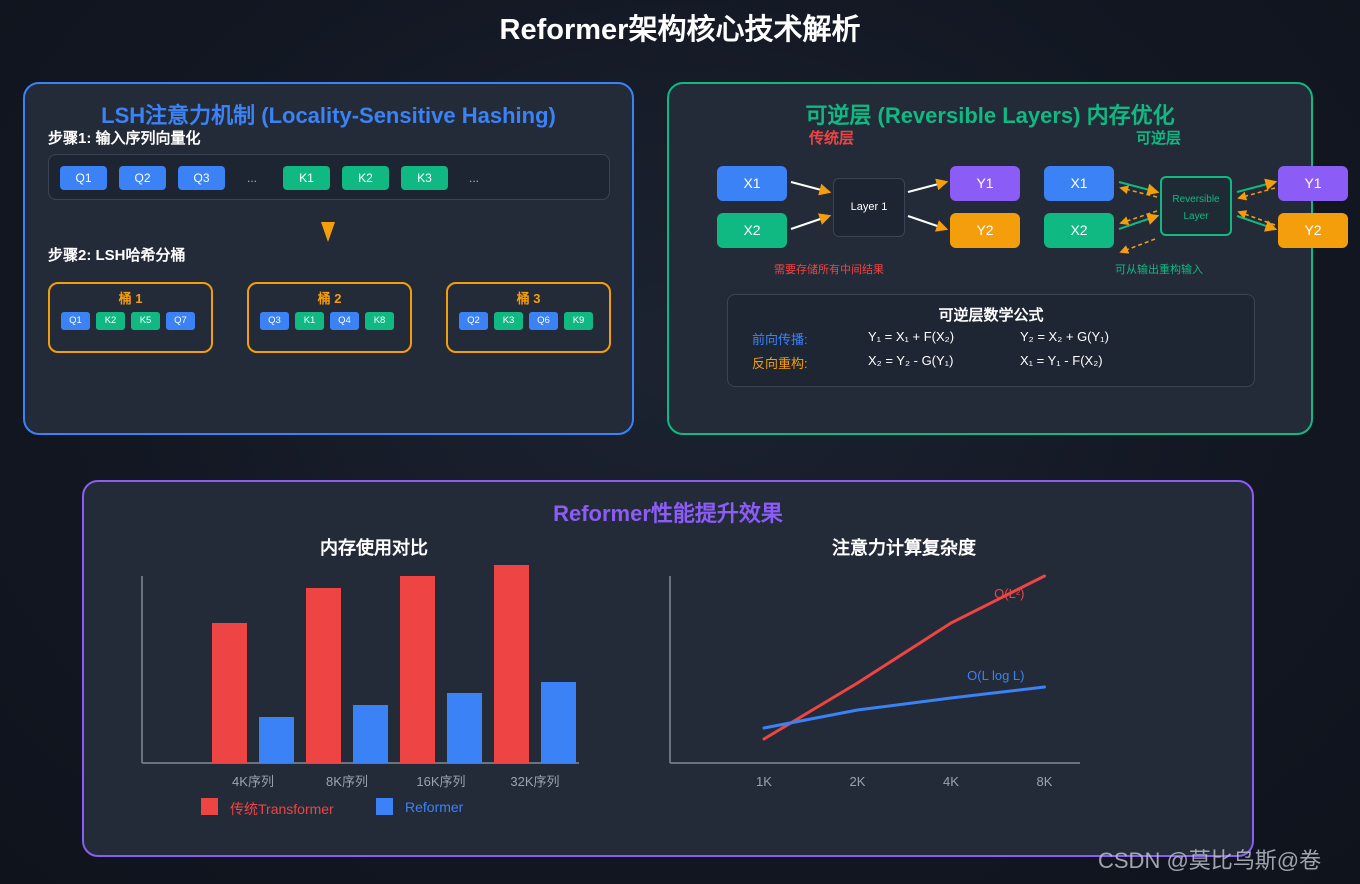 Image resolution: width=1360 pixels, height=884 pixels. Describe the element at coordinates (1159, 270) in the screenshot. I see `reversible-note: 可从输出重构输入` at that location.